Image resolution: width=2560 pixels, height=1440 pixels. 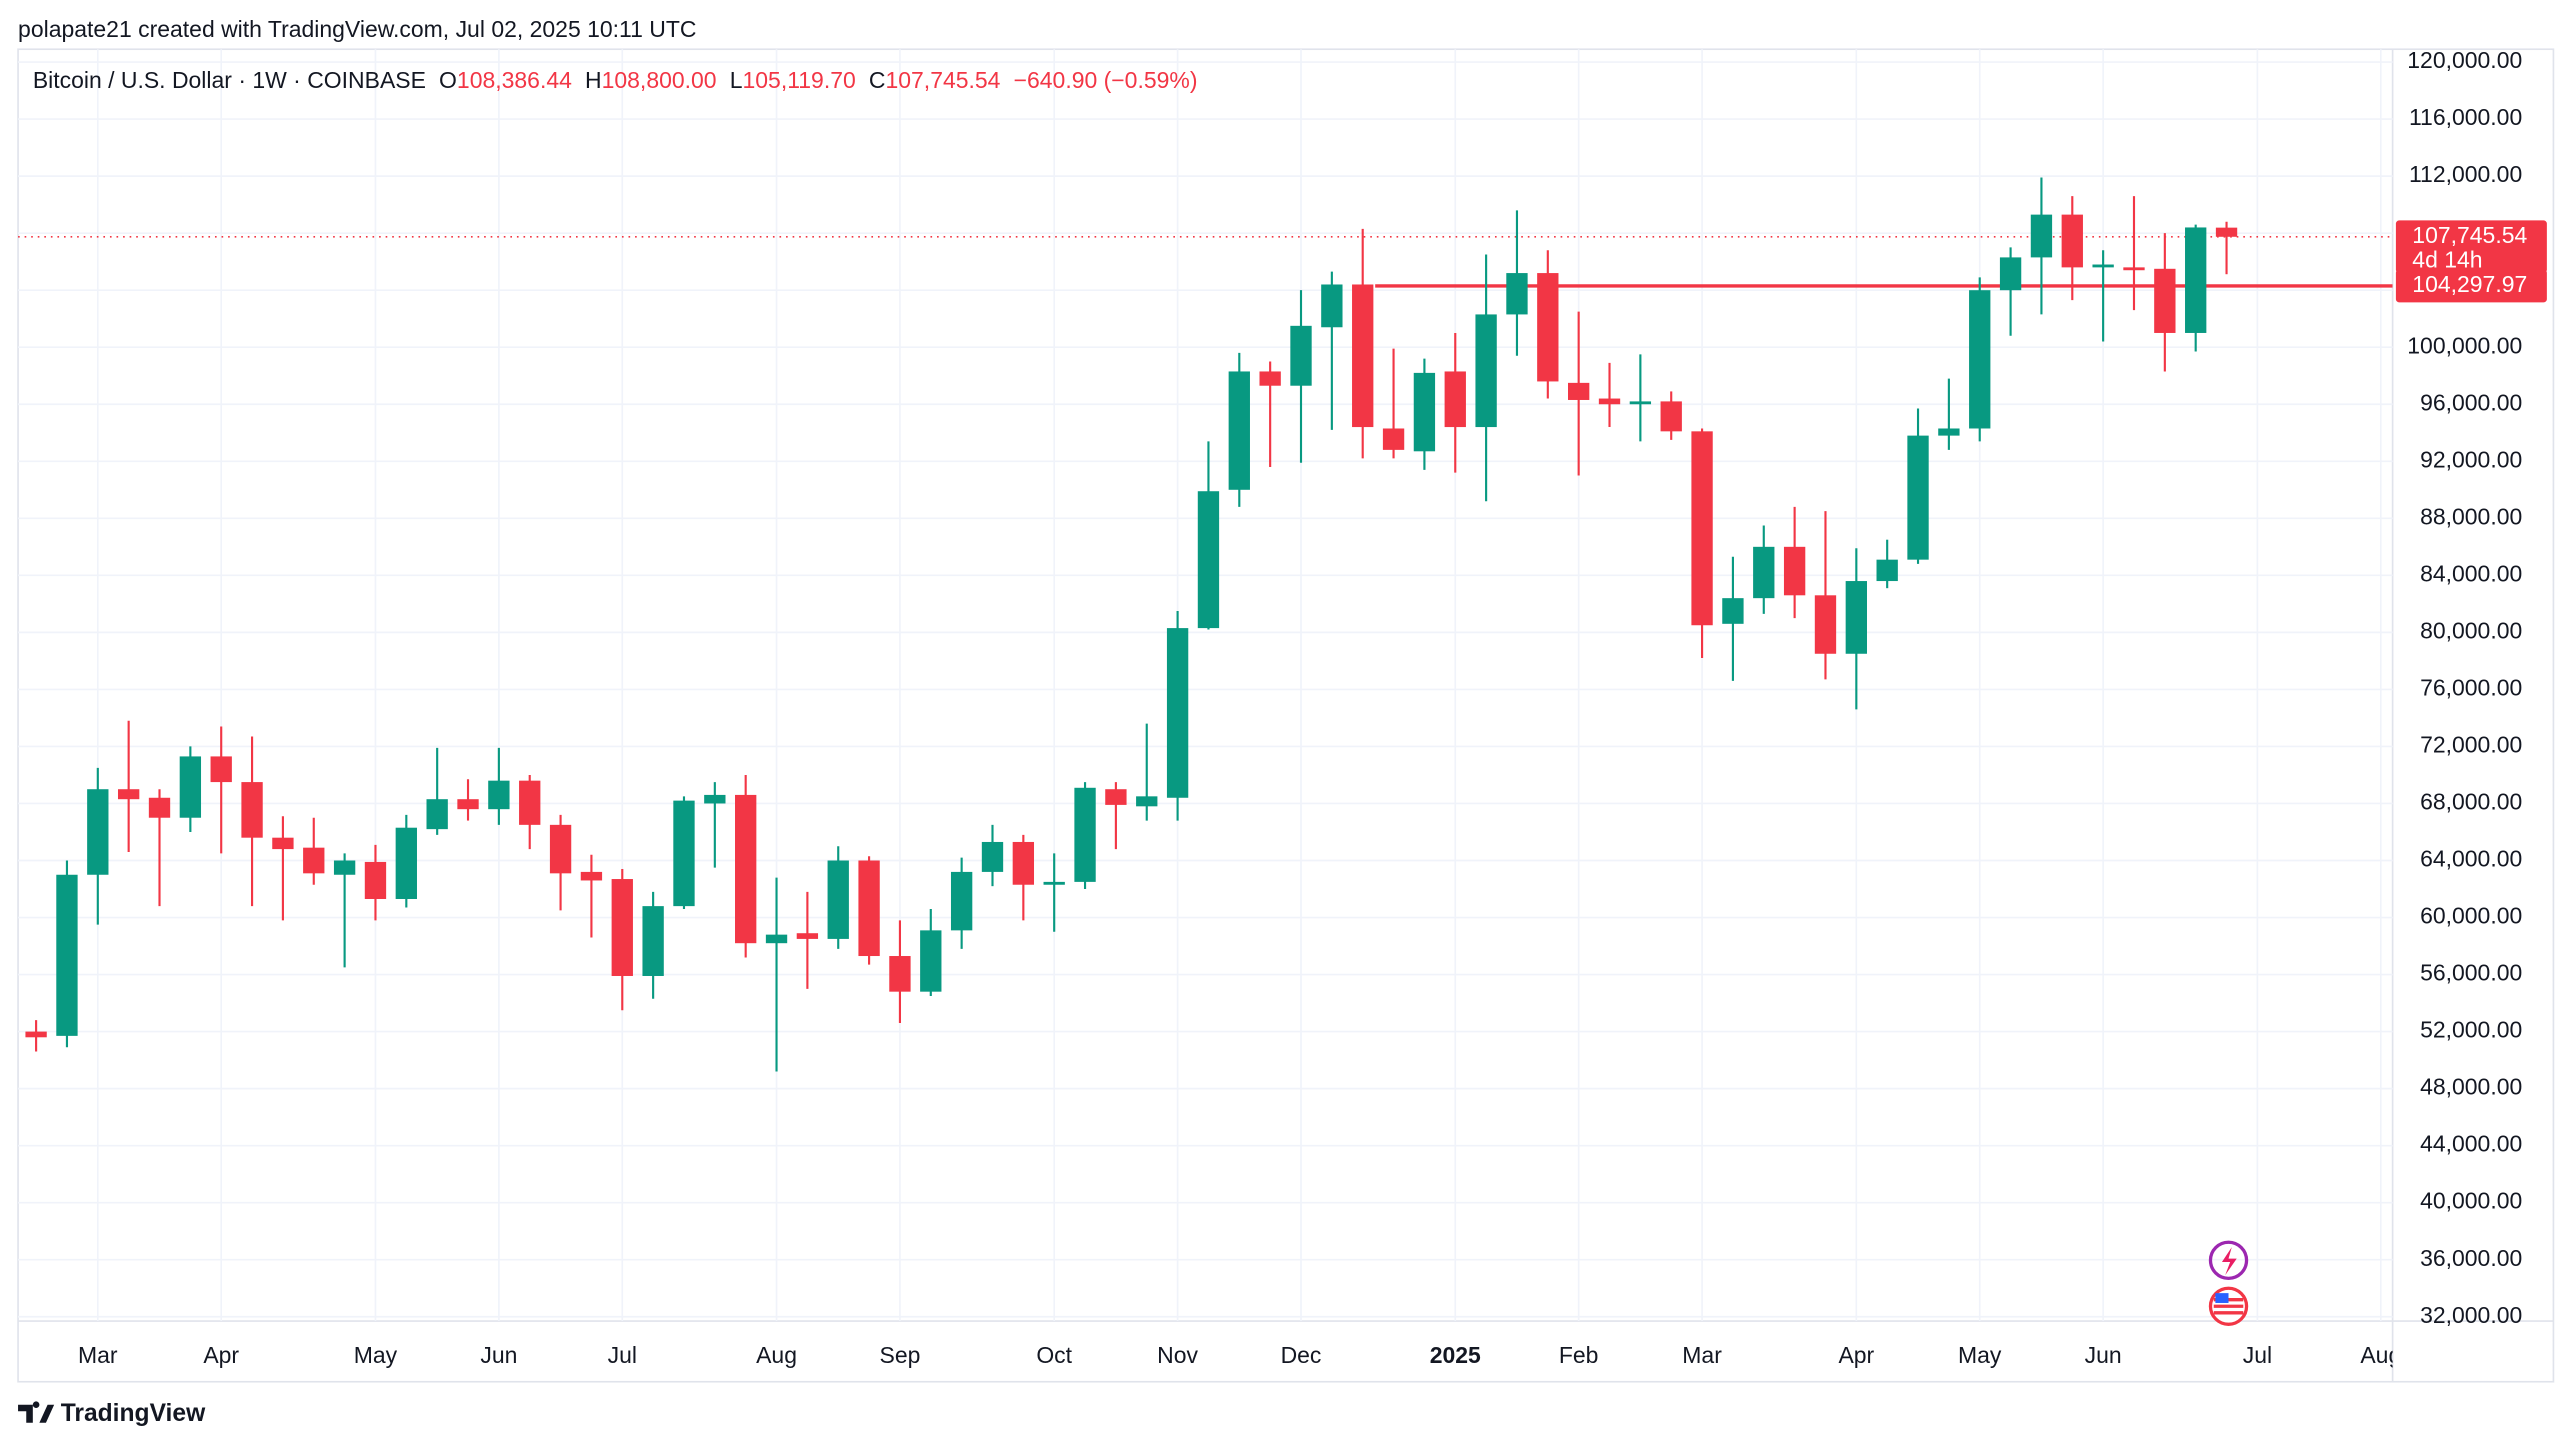 What do you see at coordinates (2471, 916) in the screenshot?
I see `y-tick-label: 60,000.00` at bounding box center [2471, 916].